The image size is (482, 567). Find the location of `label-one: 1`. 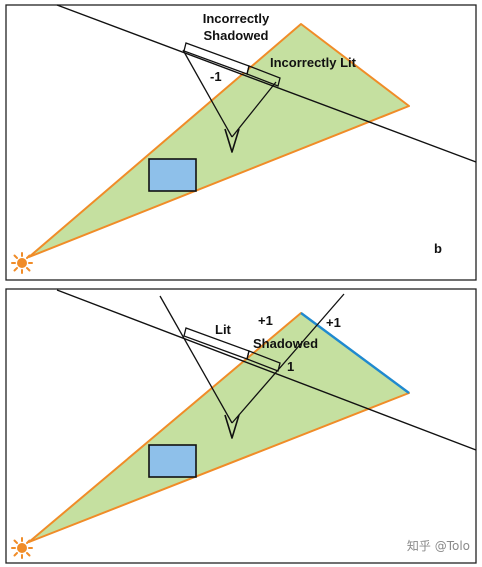

label-one: 1 is located at coordinates (290, 366).